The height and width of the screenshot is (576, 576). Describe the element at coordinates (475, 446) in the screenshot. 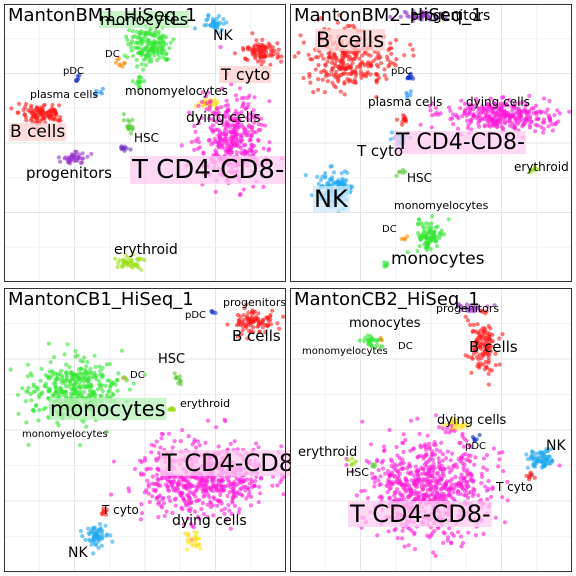

I see `cluster-label-text: pDC` at that location.